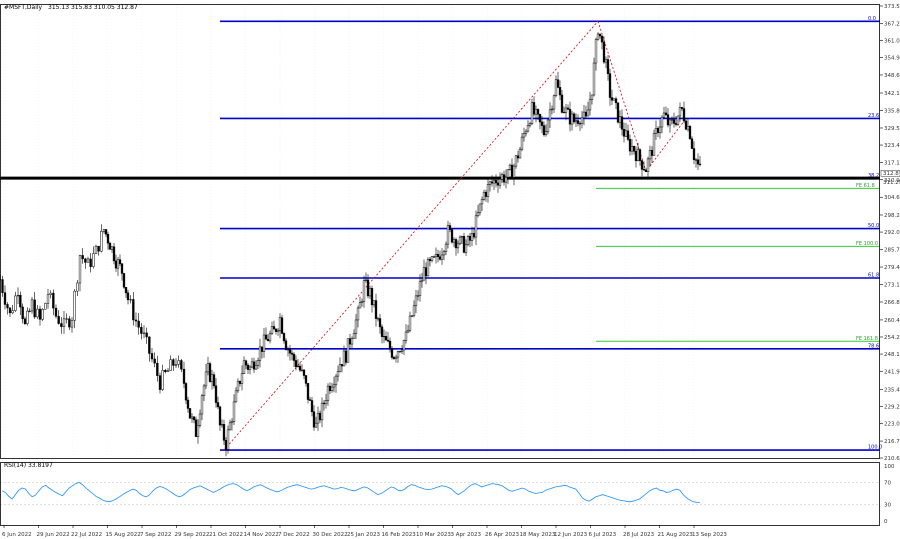 This screenshot has width=900, height=539. Describe the element at coordinates (892, 459) in the screenshot. I see `price-tick-label: 210.65` at that location.